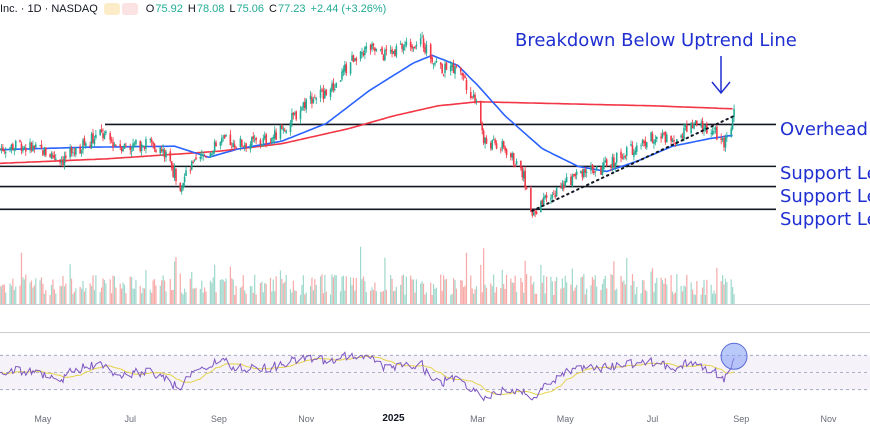 This screenshot has width=870, height=427. I want to click on x-tick-label: Jul, so click(652, 419).